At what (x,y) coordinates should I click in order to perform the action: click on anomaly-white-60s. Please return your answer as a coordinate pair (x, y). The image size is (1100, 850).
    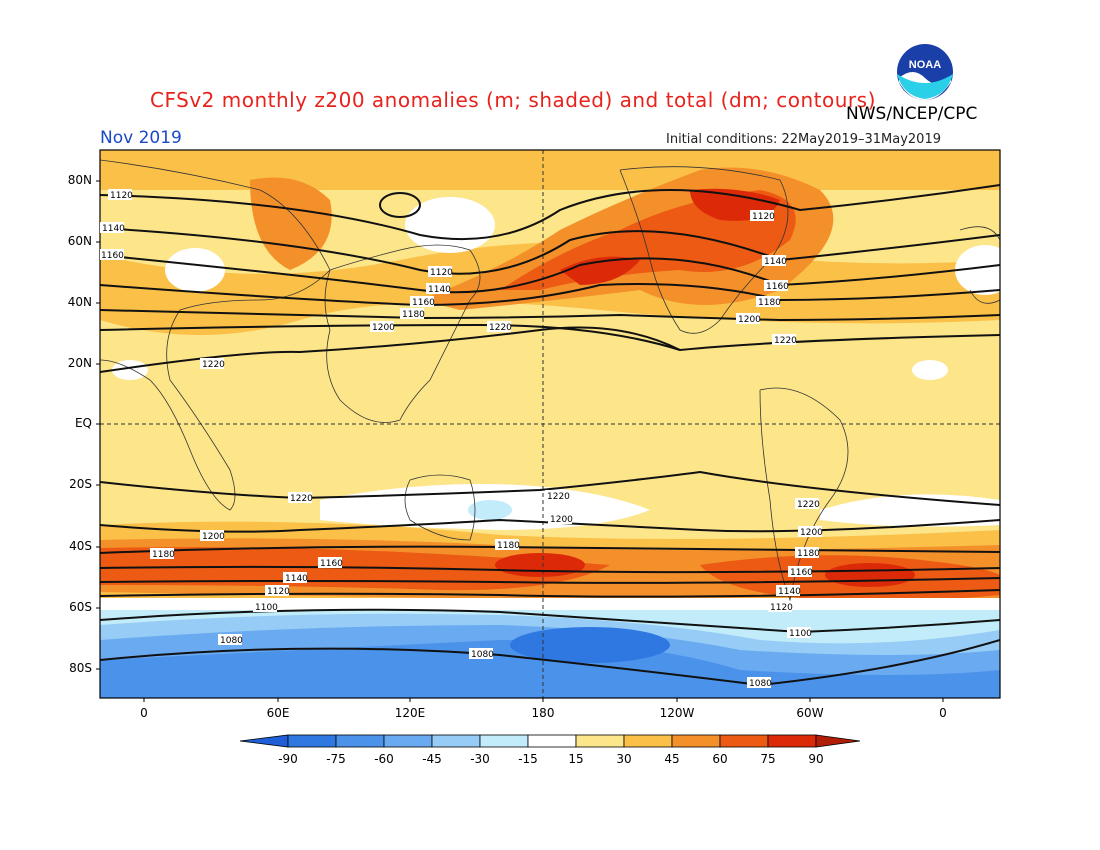
    Looking at the image, I should click on (550, 605).